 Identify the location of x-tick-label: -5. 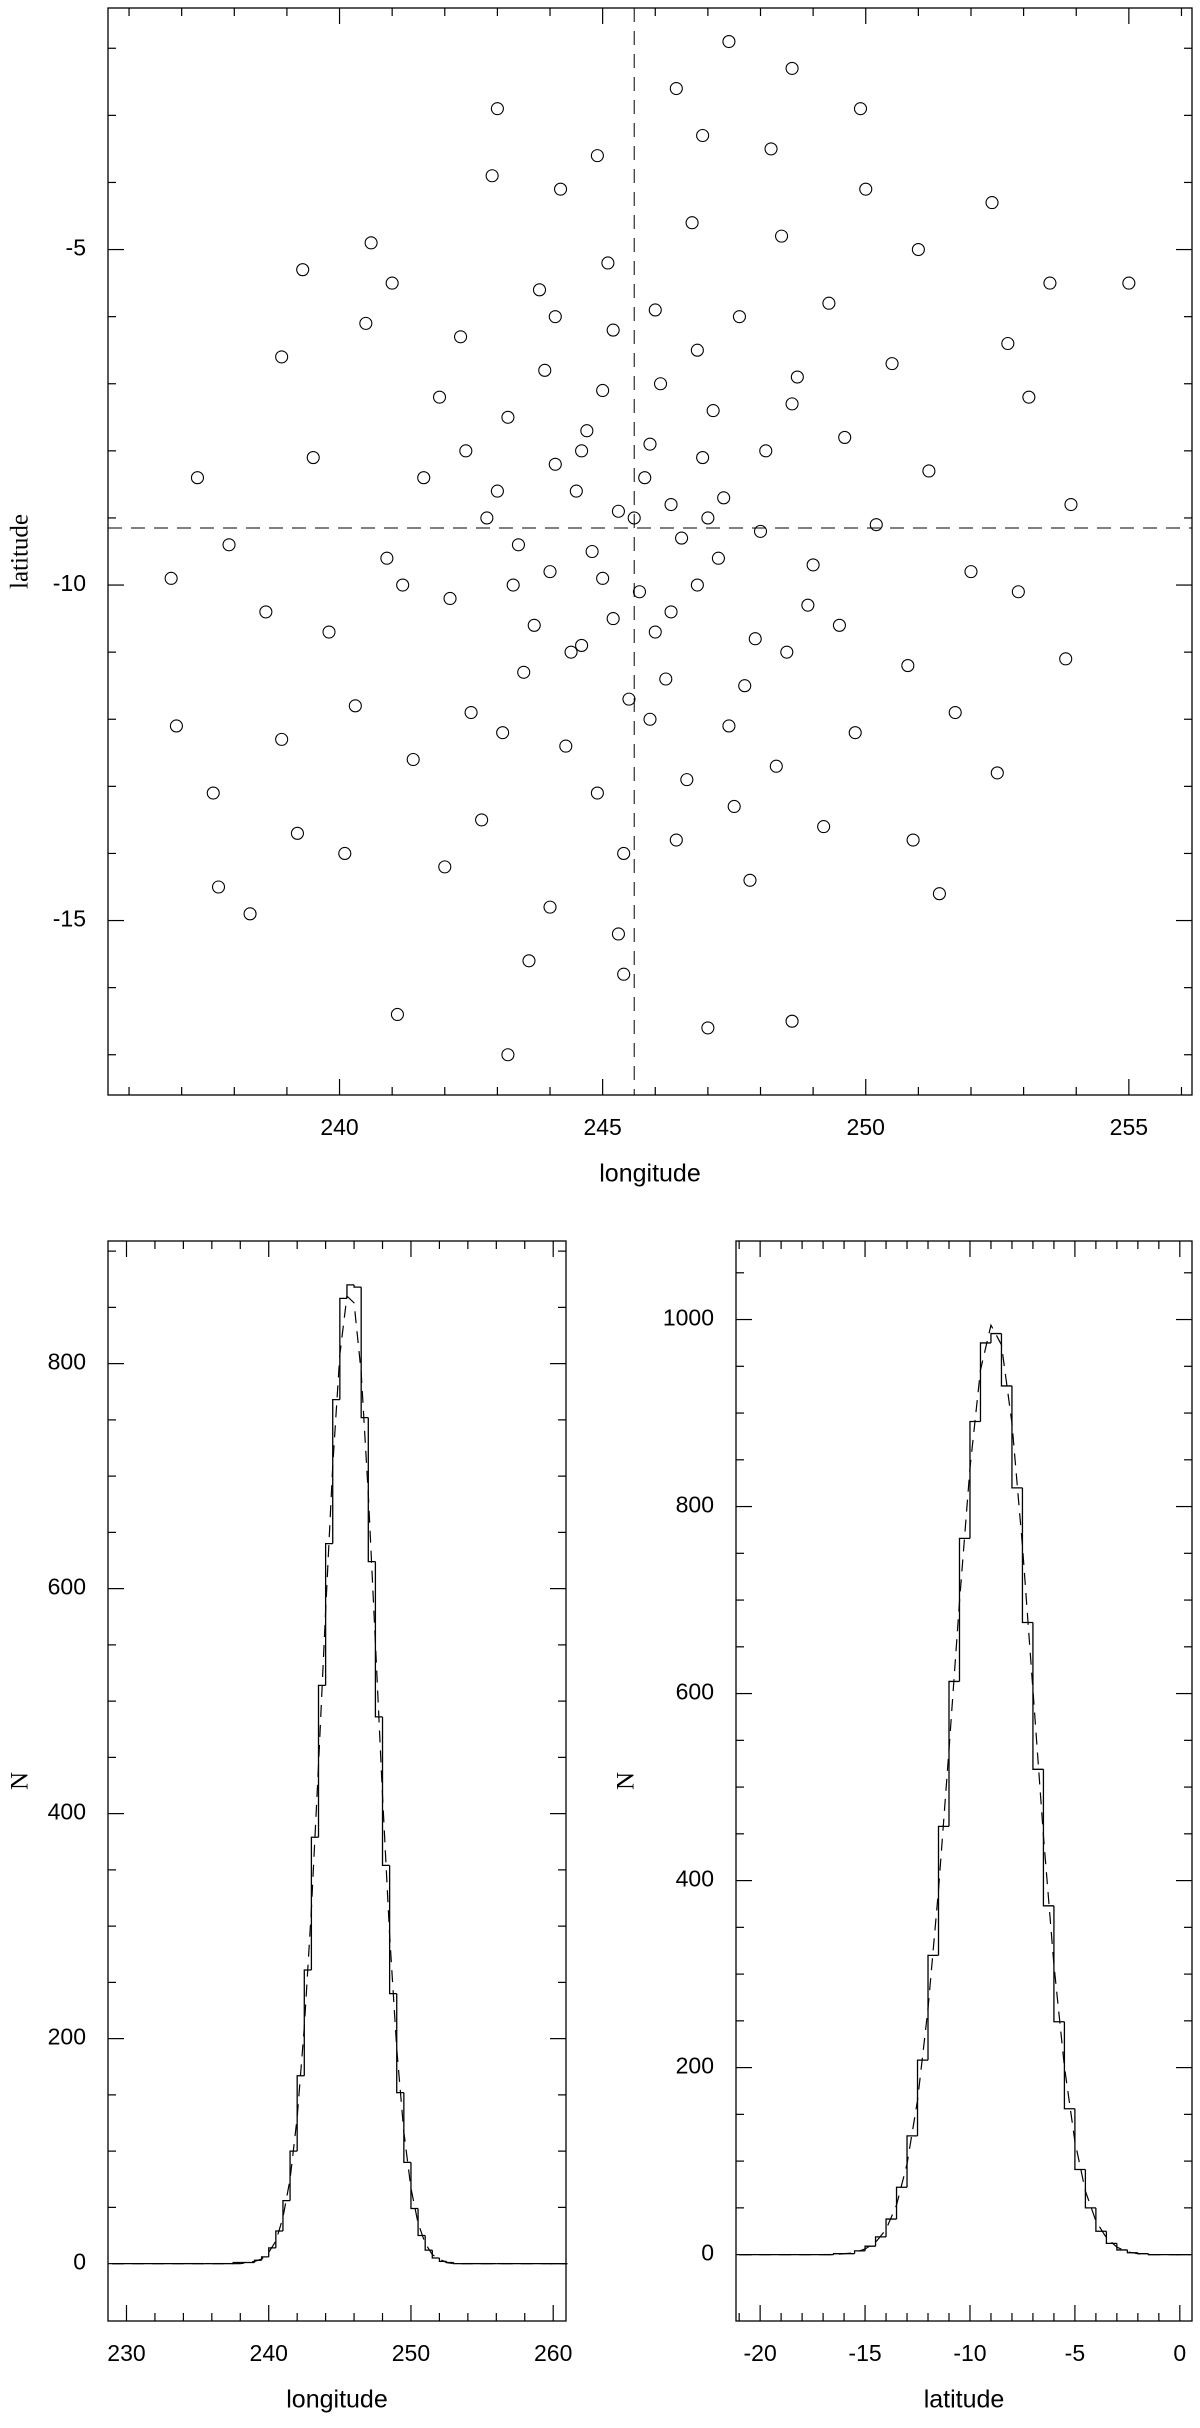
(1075, 2353).